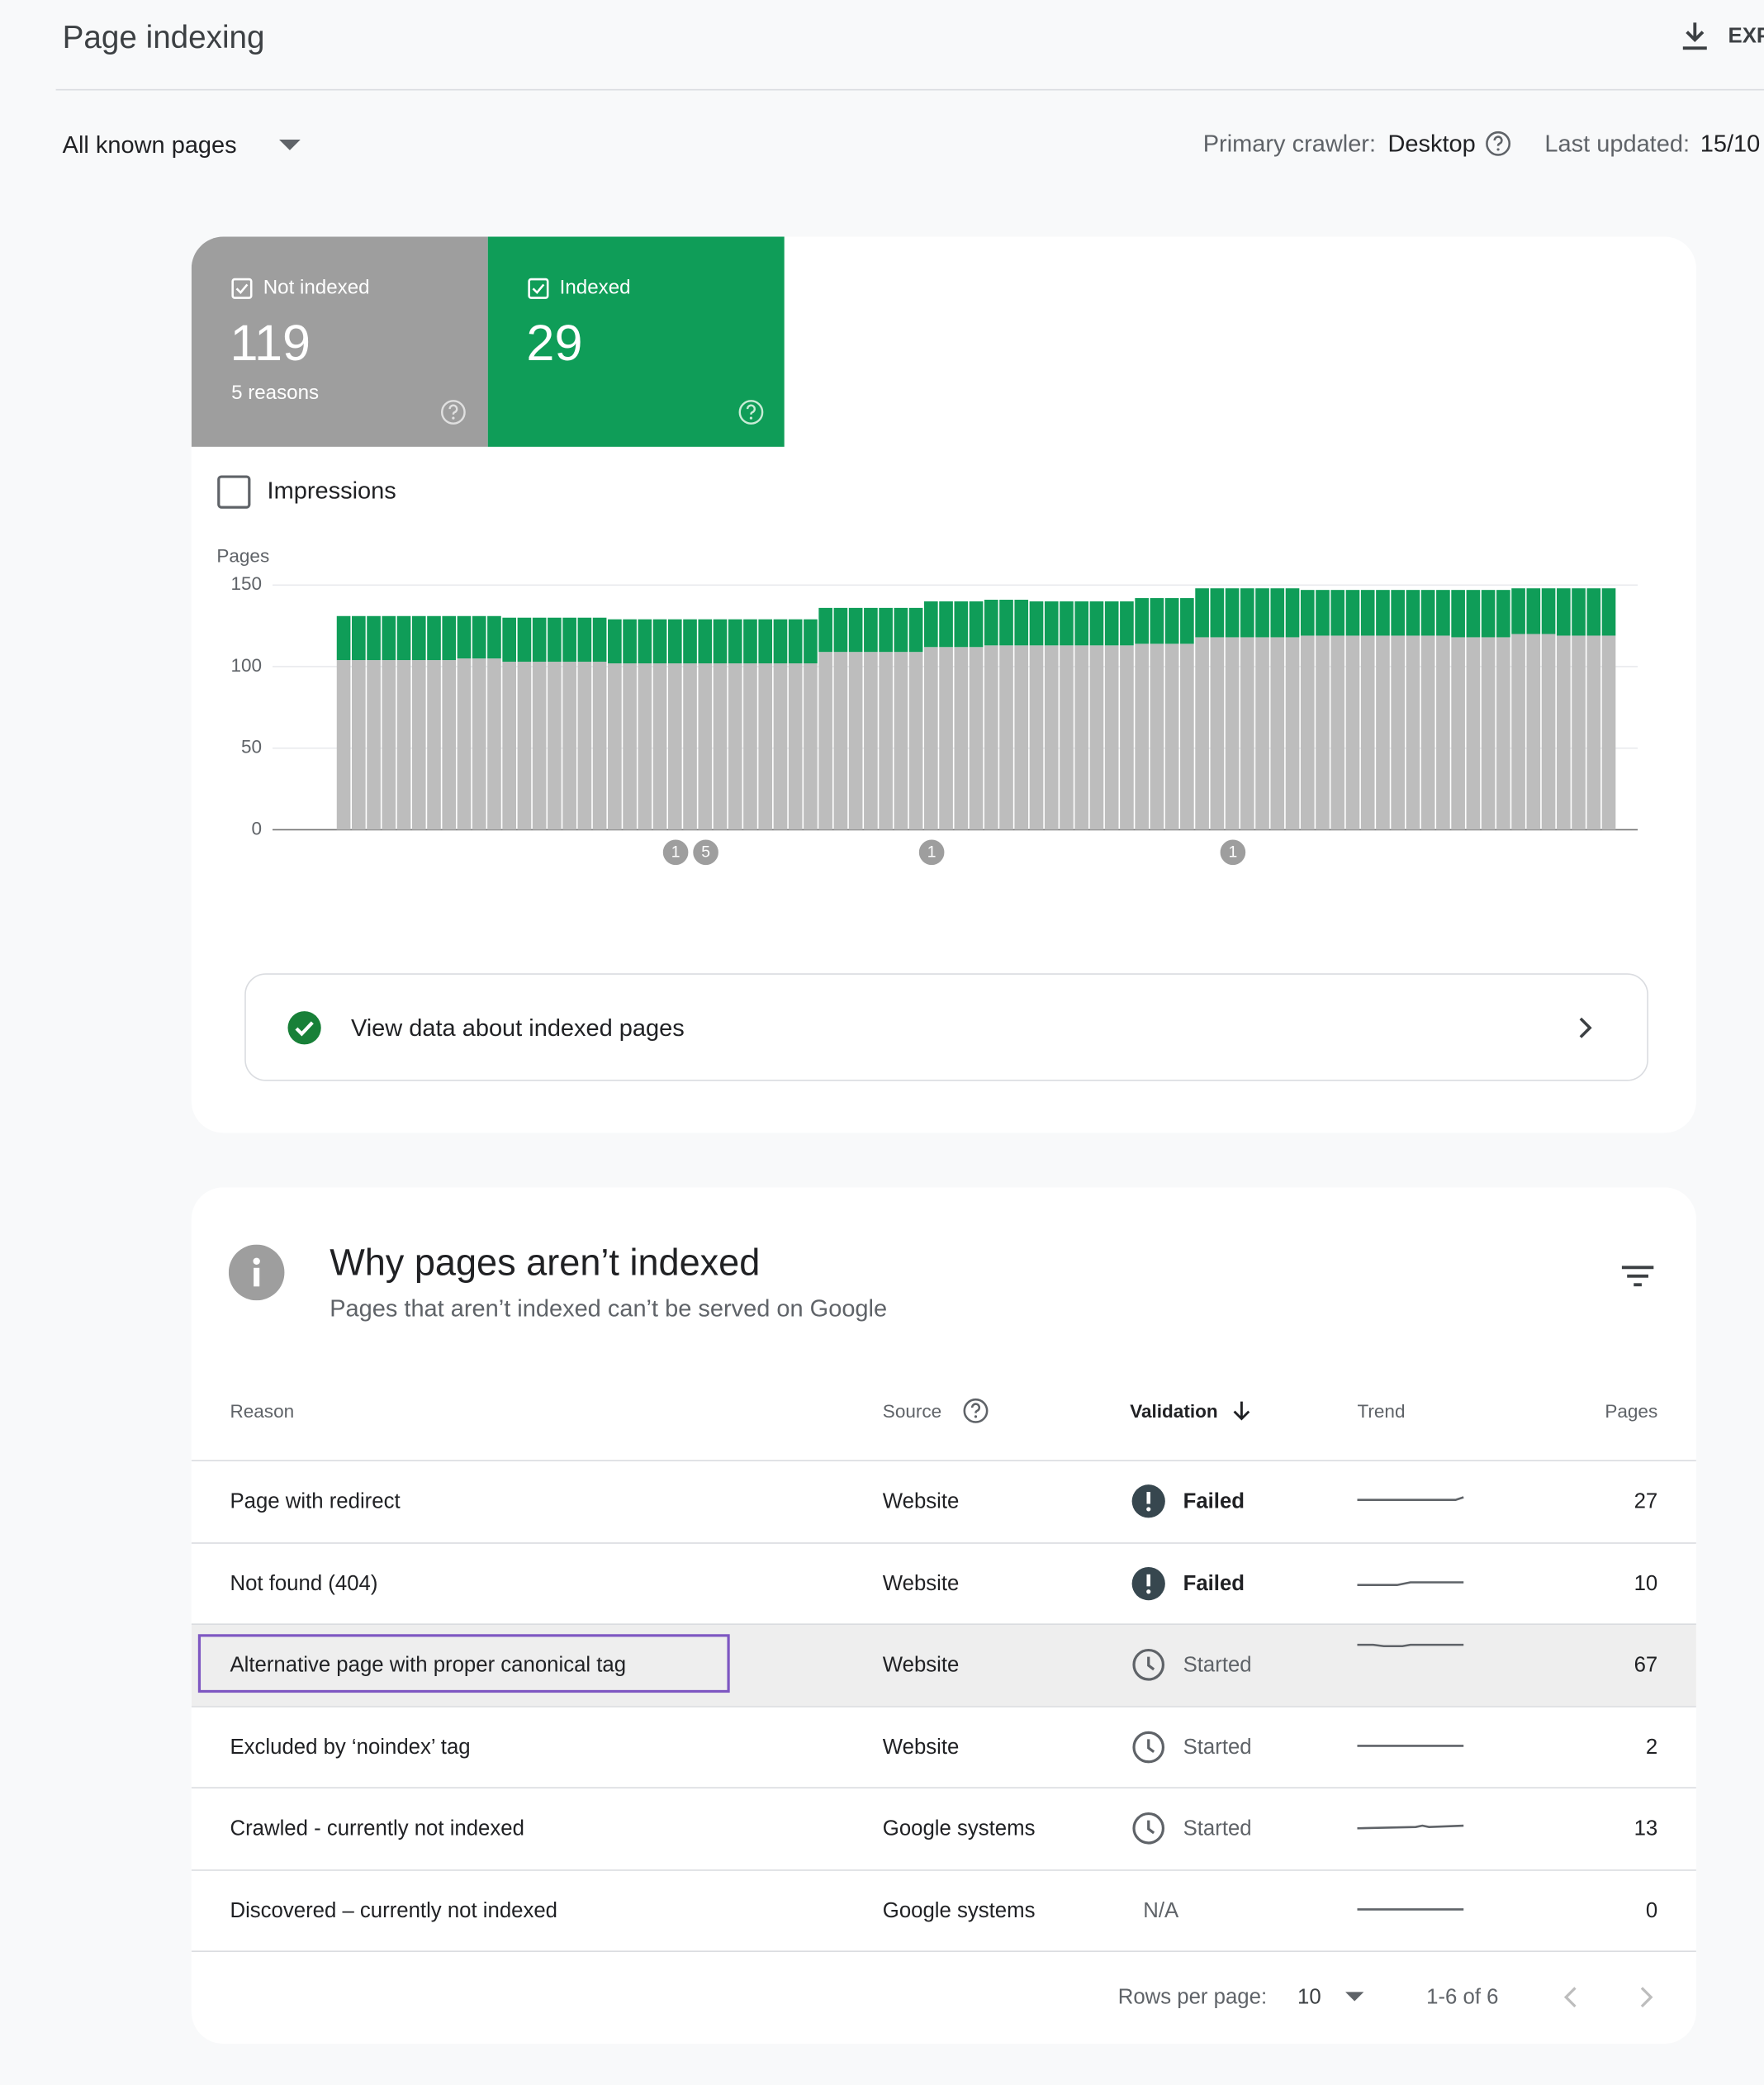 The height and width of the screenshot is (2085, 1764). I want to click on validation-cell: Started, so click(1217, 1828).